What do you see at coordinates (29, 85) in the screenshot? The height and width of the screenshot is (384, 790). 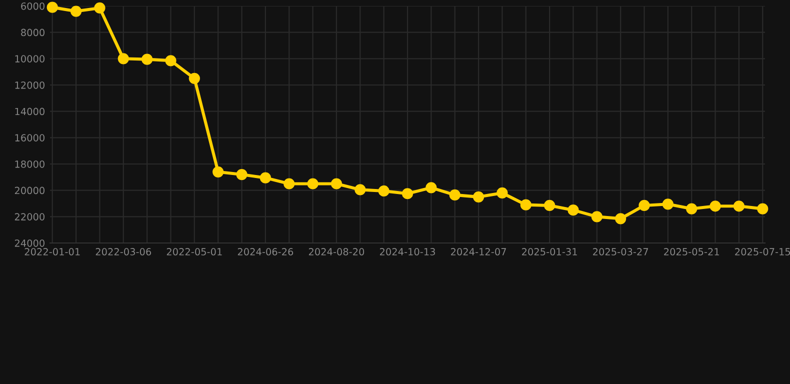 I see `y-tick-label: 12000` at bounding box center [29, 85].